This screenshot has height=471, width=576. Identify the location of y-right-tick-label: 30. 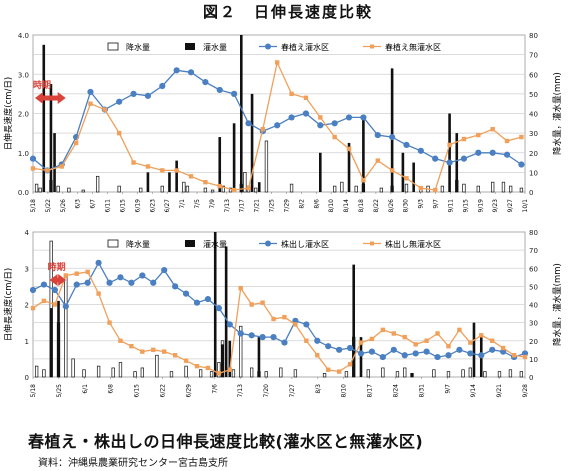
(533, 134).